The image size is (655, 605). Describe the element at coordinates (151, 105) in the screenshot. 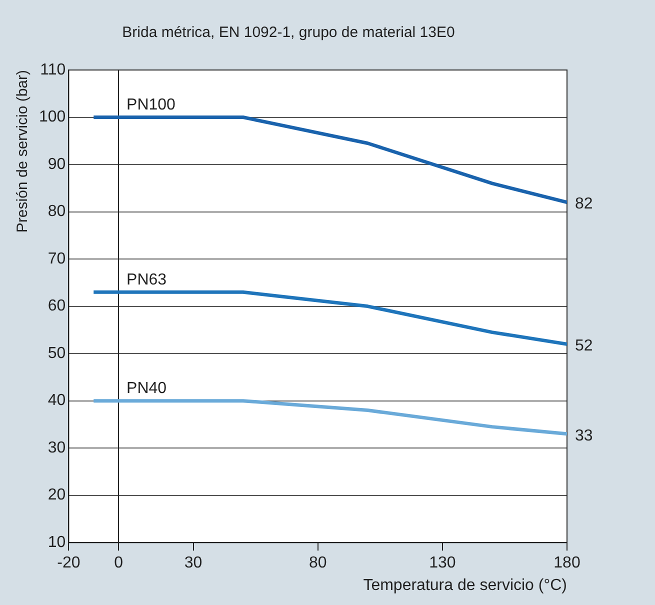

I see `series-label: PN100` at that location.